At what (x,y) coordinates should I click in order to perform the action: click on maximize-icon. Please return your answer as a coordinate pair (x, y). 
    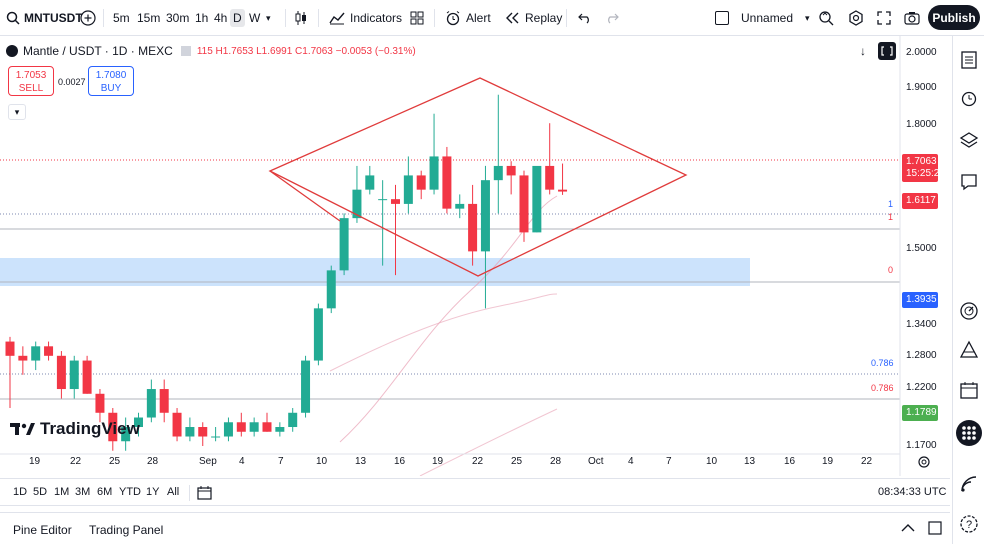
    Looking at the image, I should click on (935, 528).